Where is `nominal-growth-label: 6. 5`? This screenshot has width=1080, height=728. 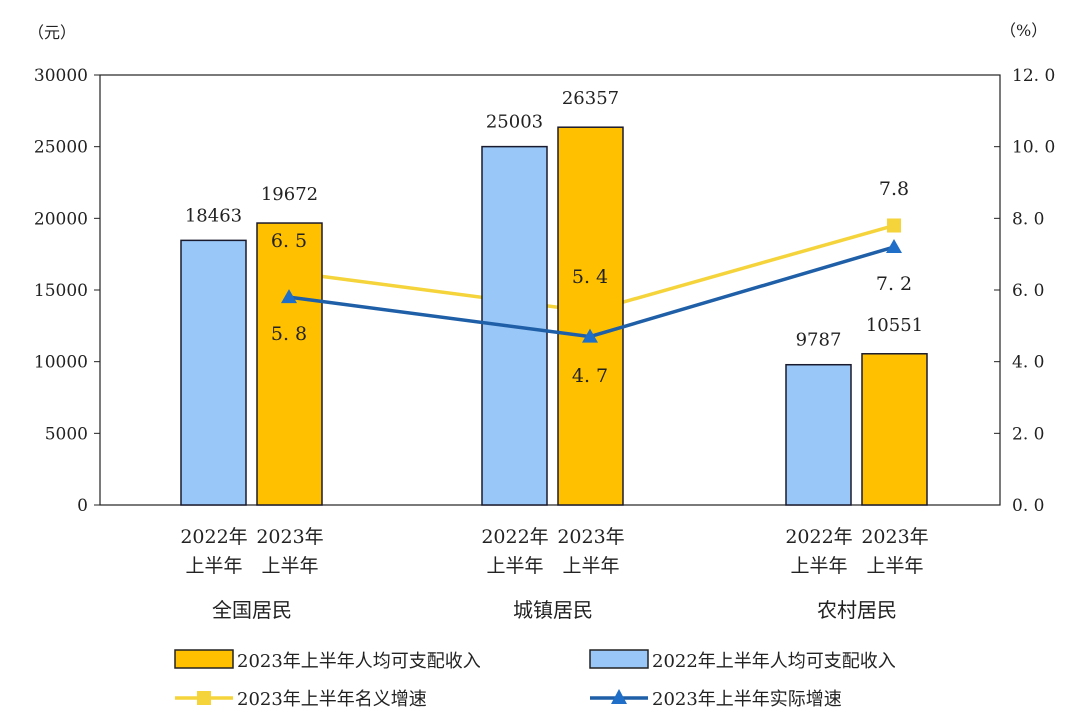
nominal-growth-label: 6. 5 is located at coordinates (289, 241).